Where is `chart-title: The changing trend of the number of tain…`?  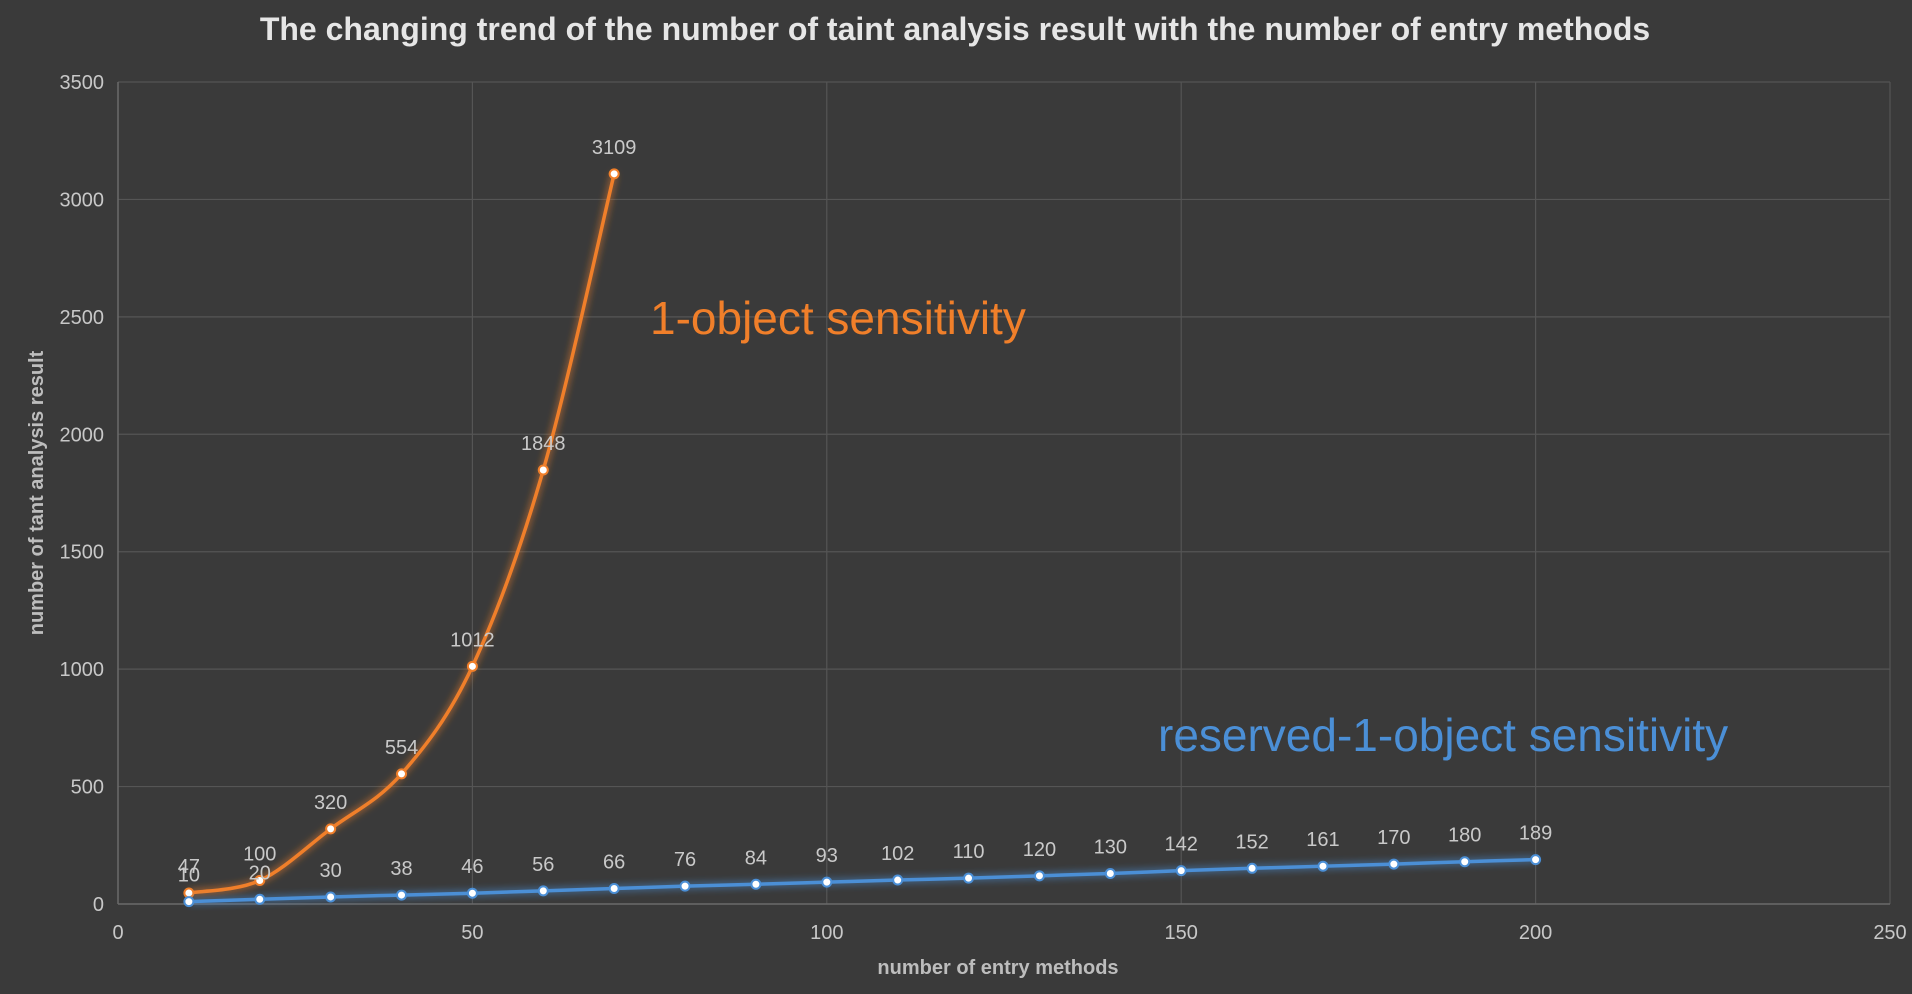
chart-title: The changing trend of the number of tain… is located at coordinates (955, 29).